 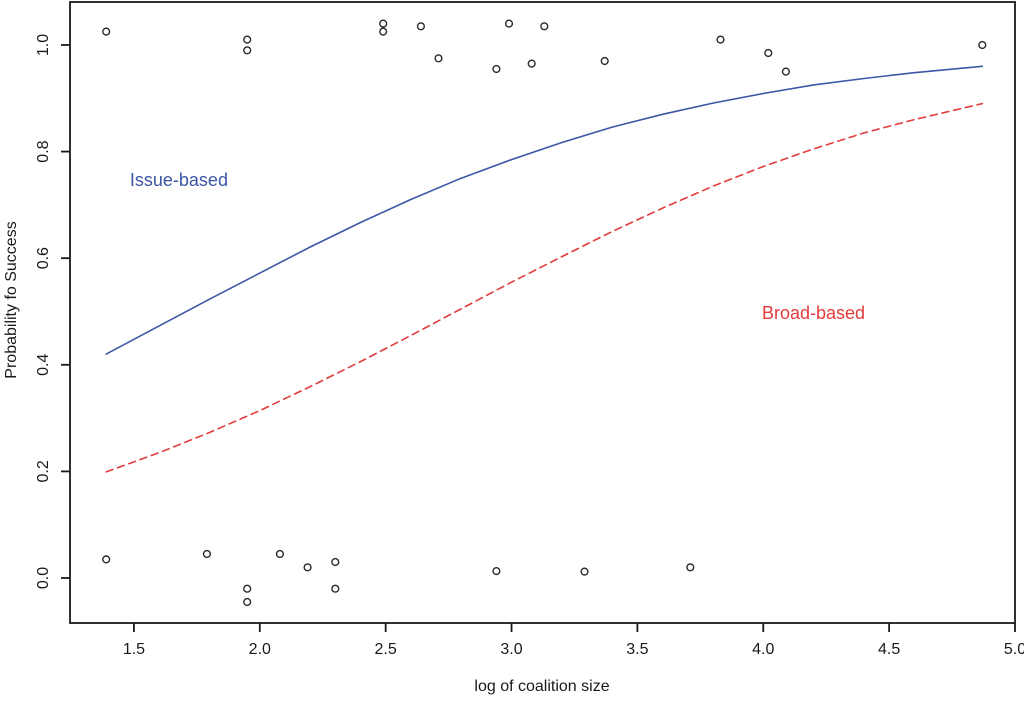 I want to click on curve-label-issue-based: Issue-based, so click(x=179, y=180).